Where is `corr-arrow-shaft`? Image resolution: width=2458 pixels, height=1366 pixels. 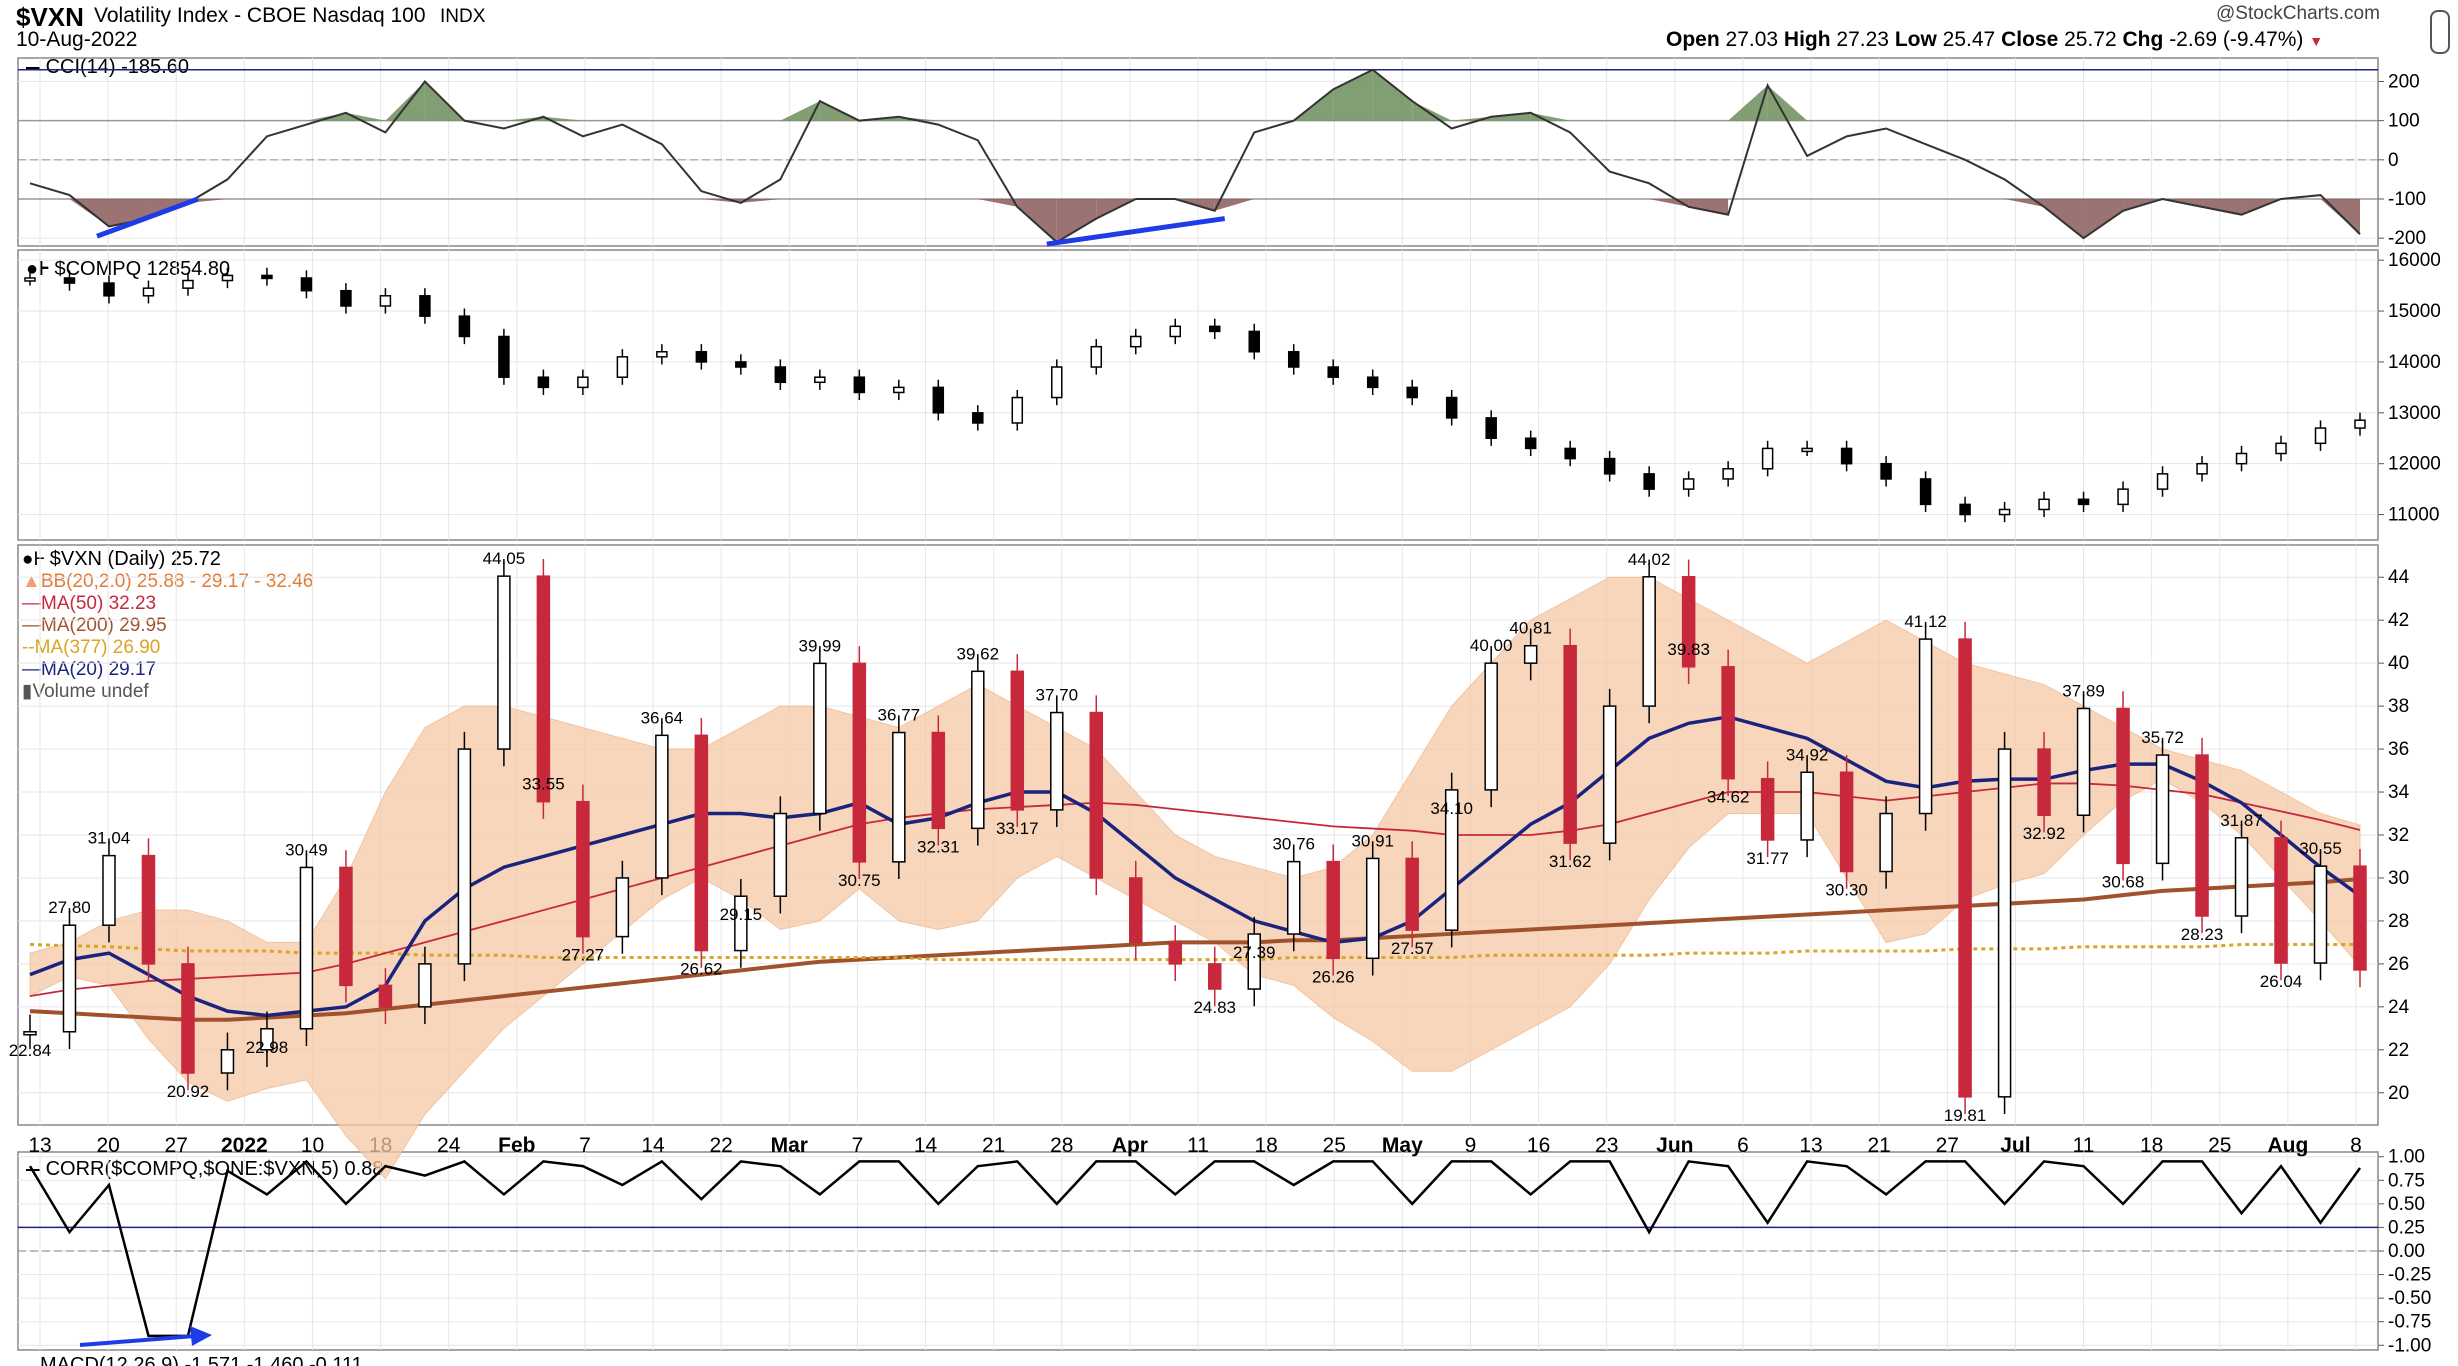 corr-arrow-shaft is located at coordinates (137, 1340).